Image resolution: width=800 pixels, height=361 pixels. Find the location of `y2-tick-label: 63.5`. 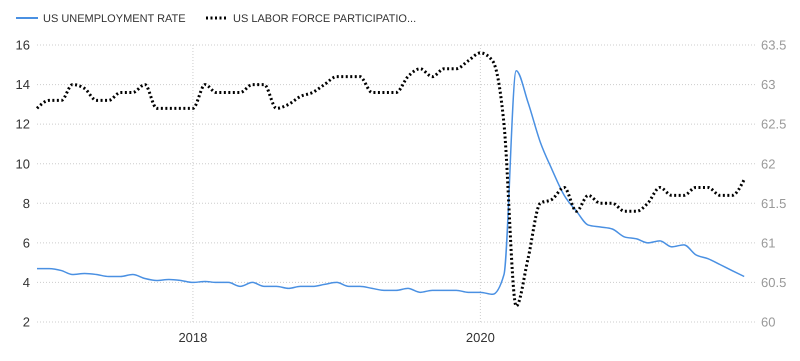

y2-tick-label: 63.5 is located at coordinates (773, 45).